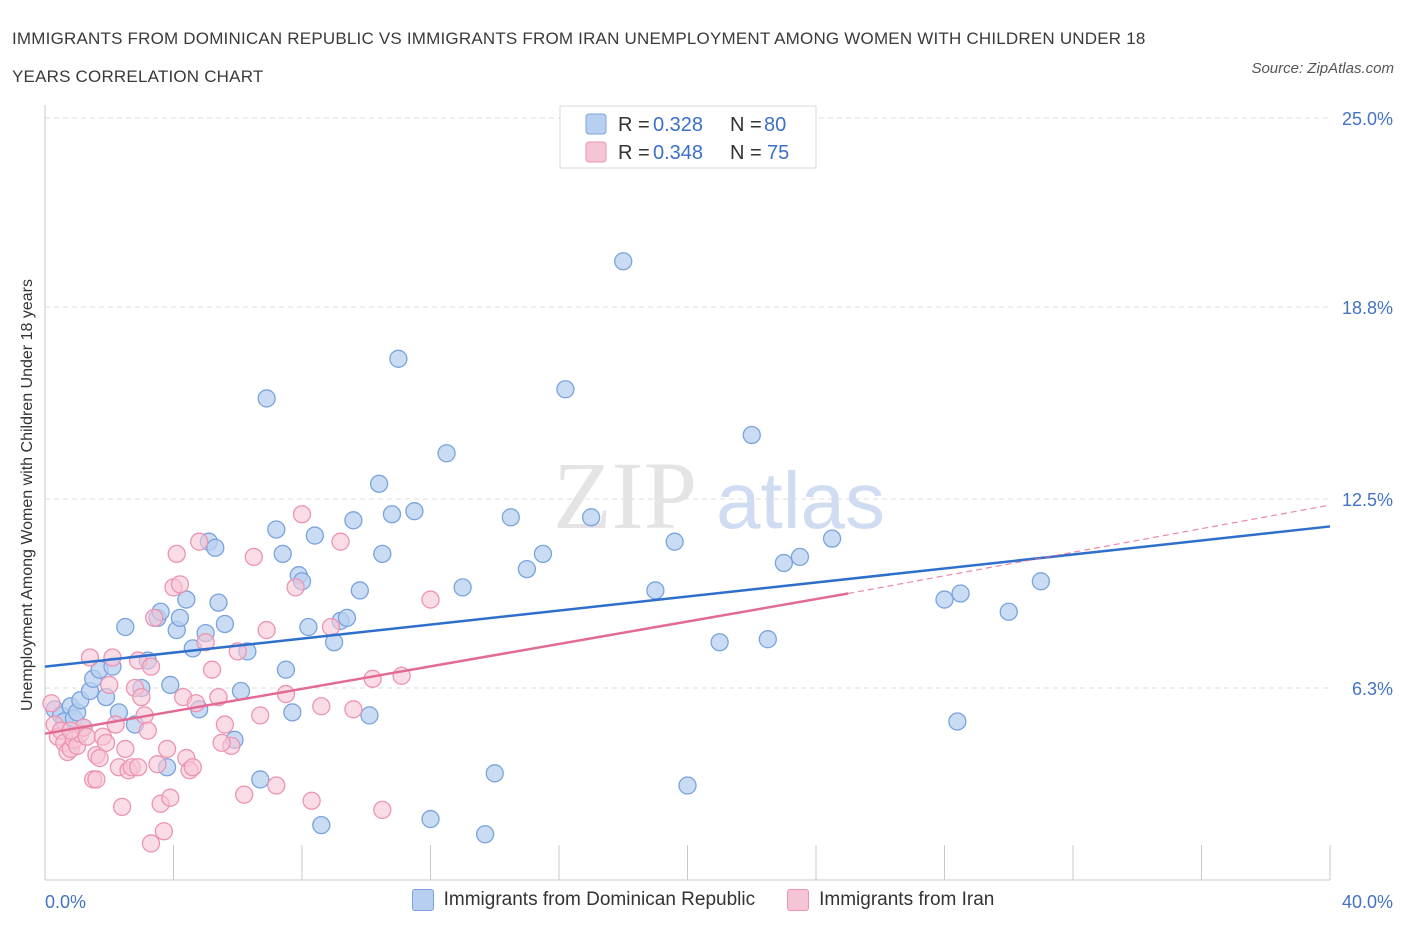 This screenshot has width=1406, height=930. What do you see at coordinates (778, 153) in the screenshot?
I see `legend-n-value-2: 75` at bounding box center [778, 153].